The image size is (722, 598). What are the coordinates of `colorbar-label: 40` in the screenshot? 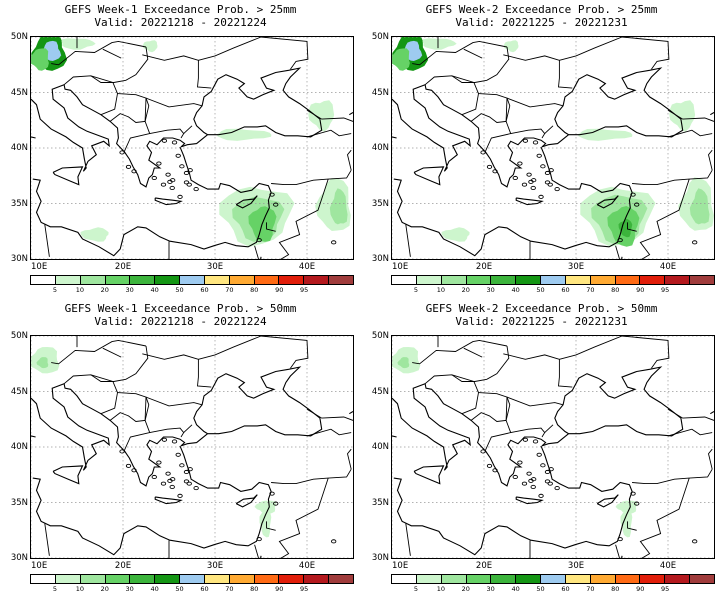 It's located at (515, 589).